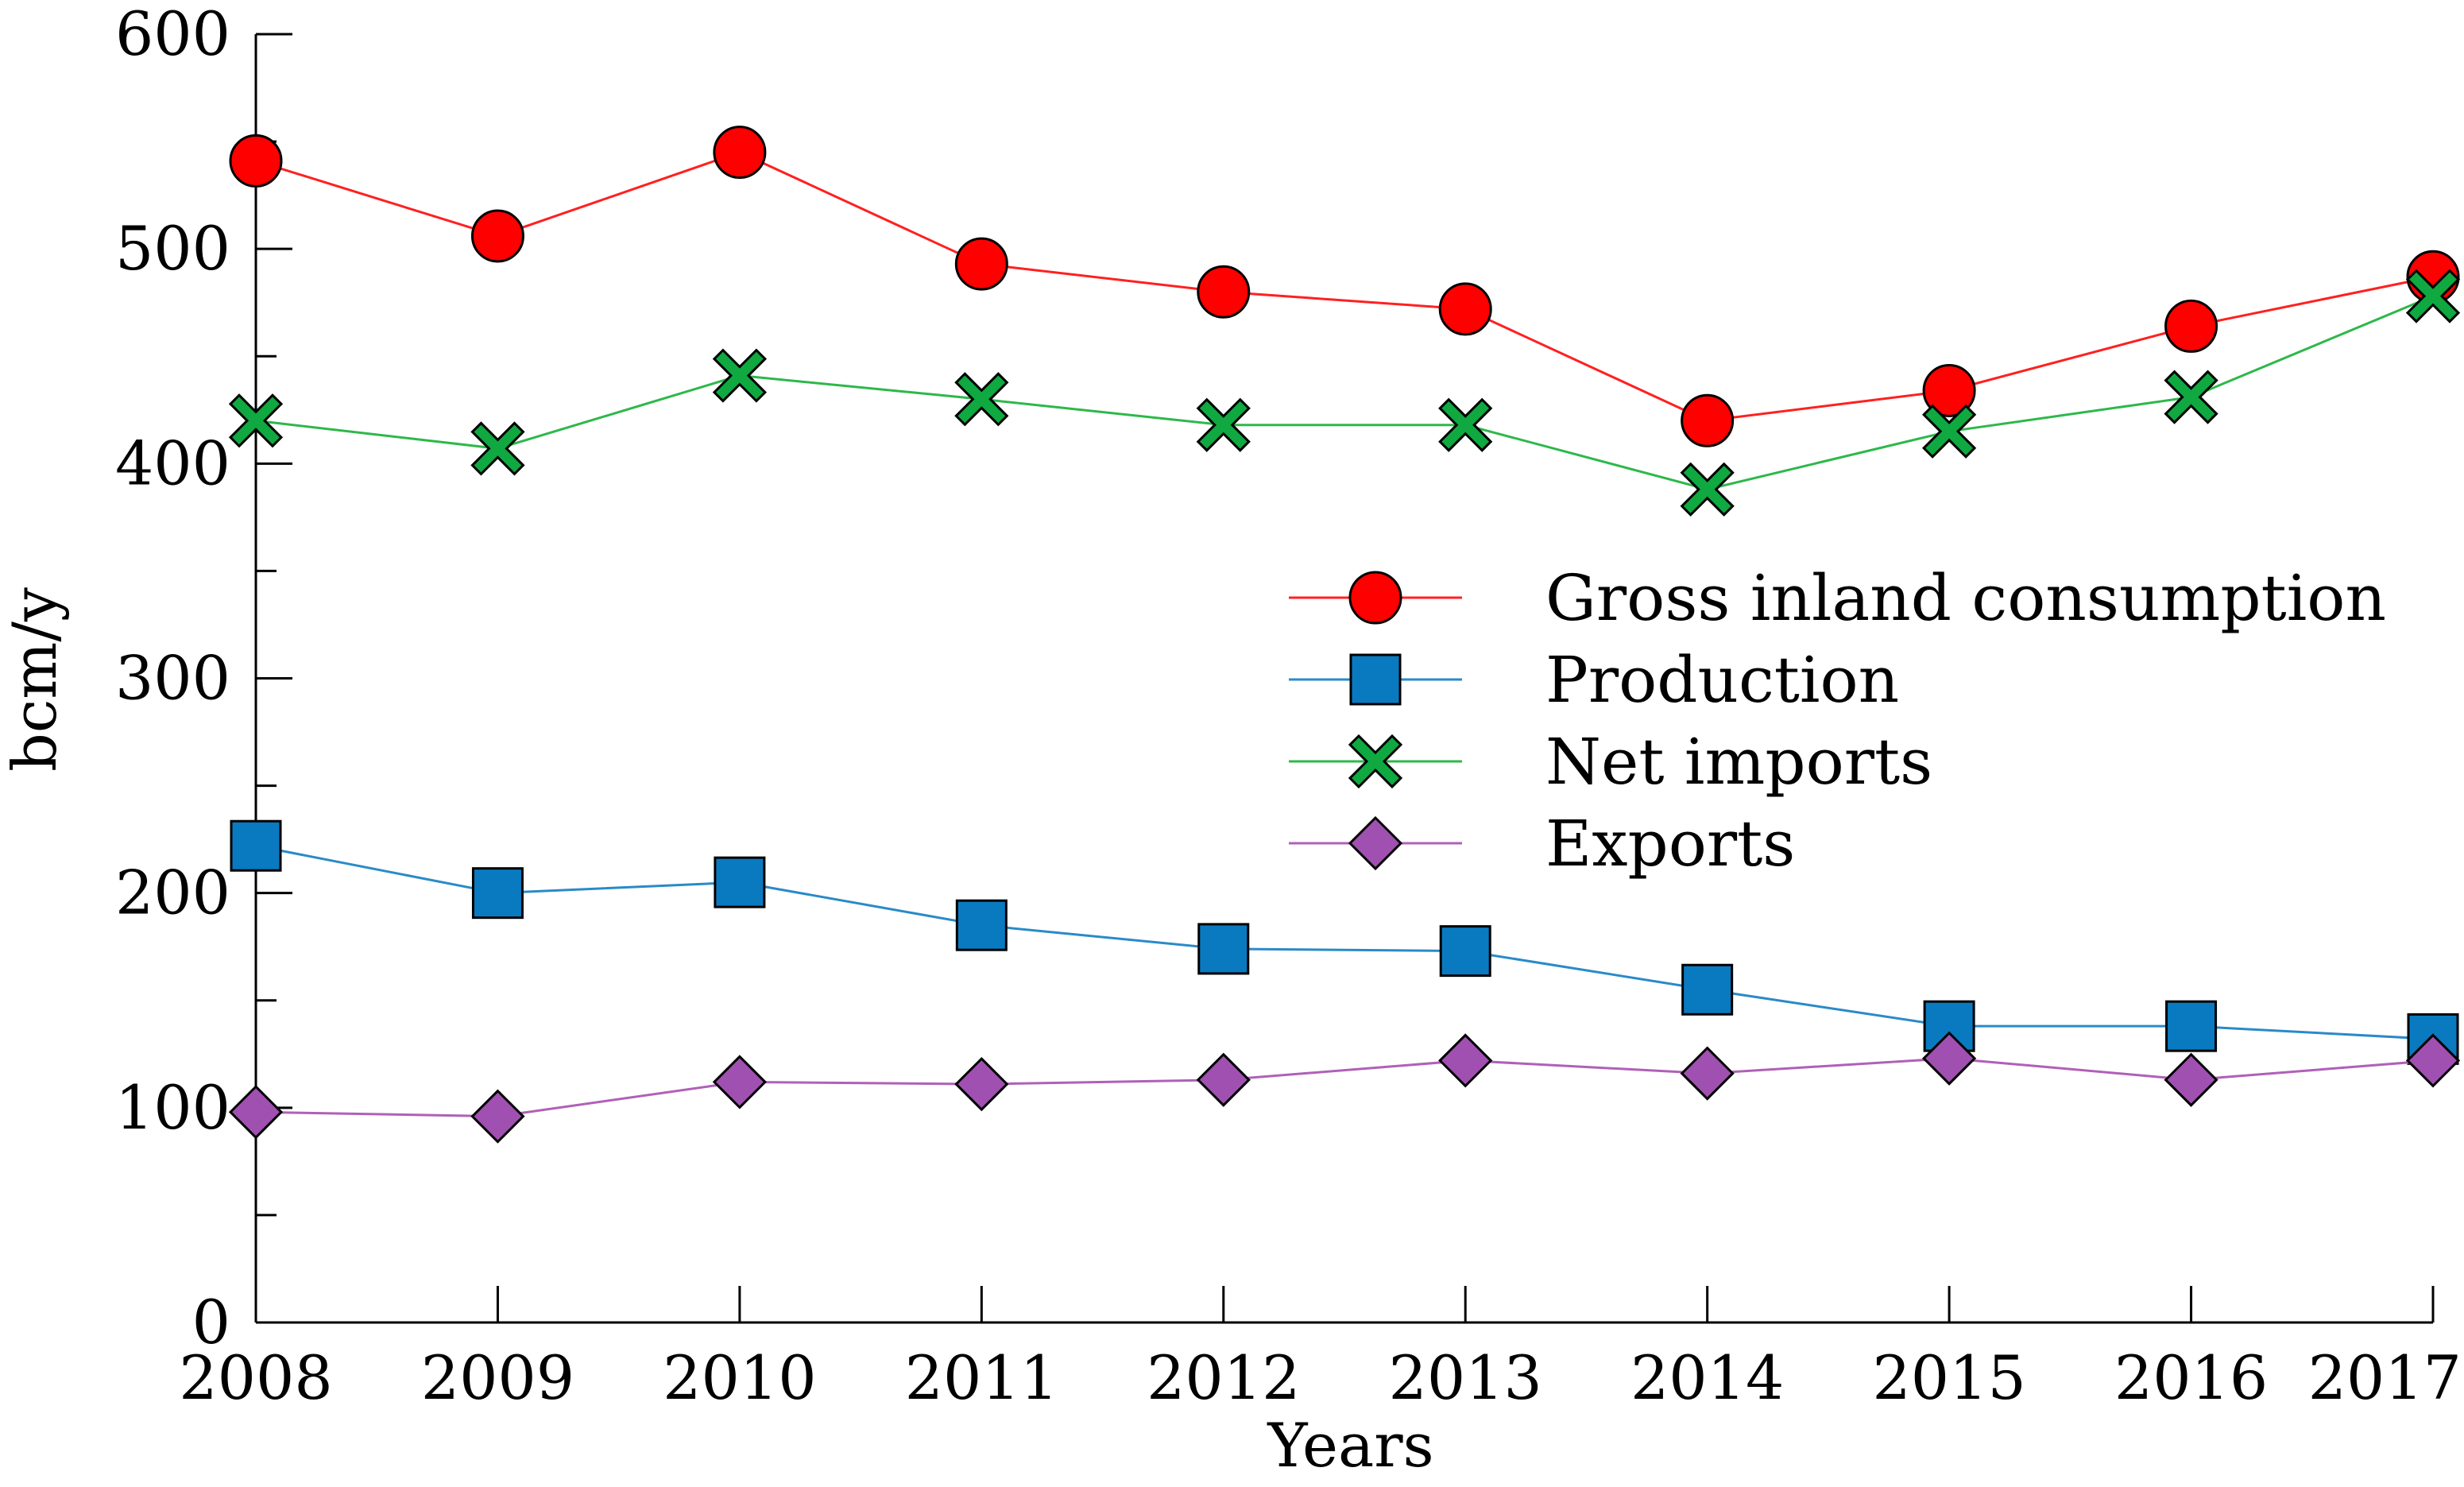 The height and width of the screenshot is (1487, 2464). What do you see at coordinates (2385, 1377) in the screenshot?
I see `x-tick-label: 2017` at bounding box center [2385, 1377].